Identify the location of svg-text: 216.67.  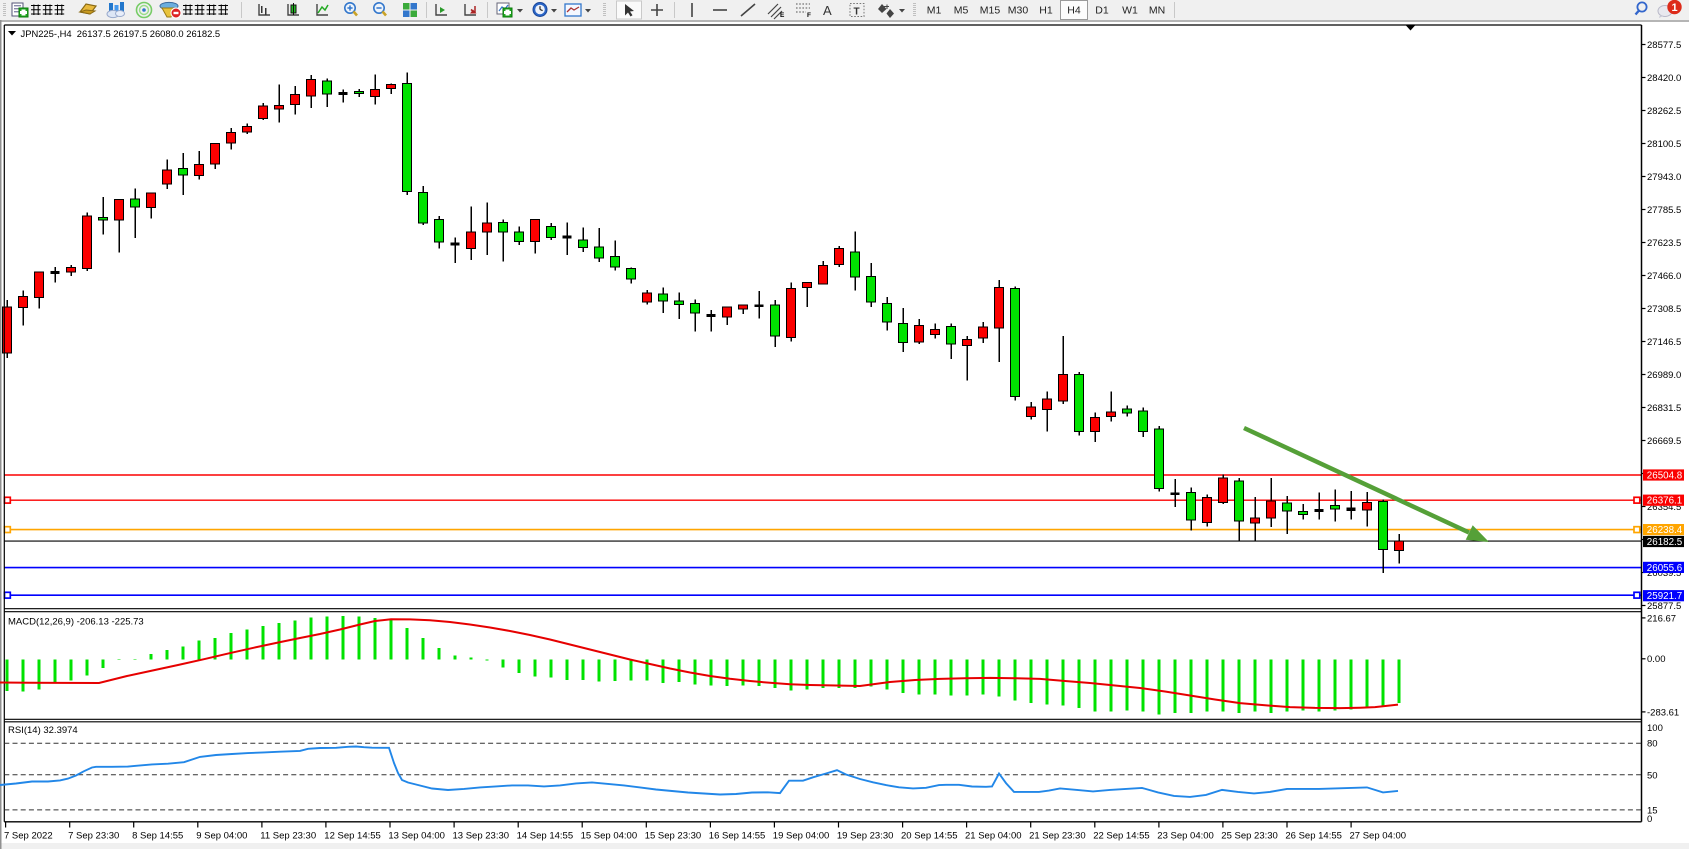
(1661, 618).